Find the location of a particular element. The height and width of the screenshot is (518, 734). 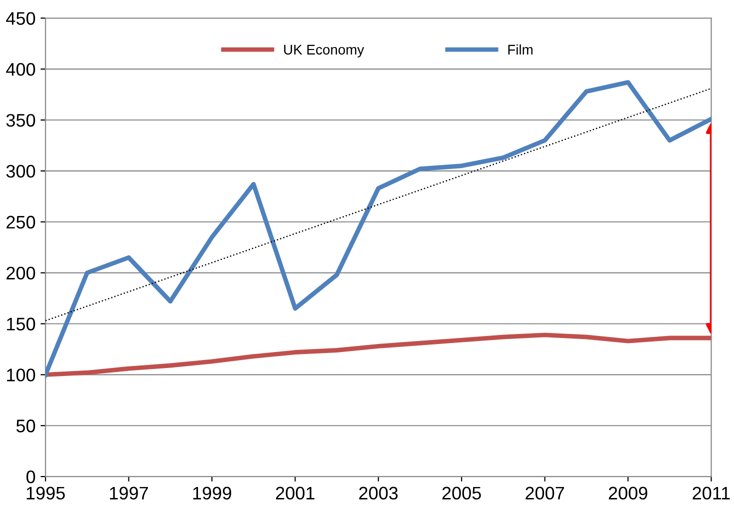

y-tick-label: 100 is located at coordinates (21, 375).